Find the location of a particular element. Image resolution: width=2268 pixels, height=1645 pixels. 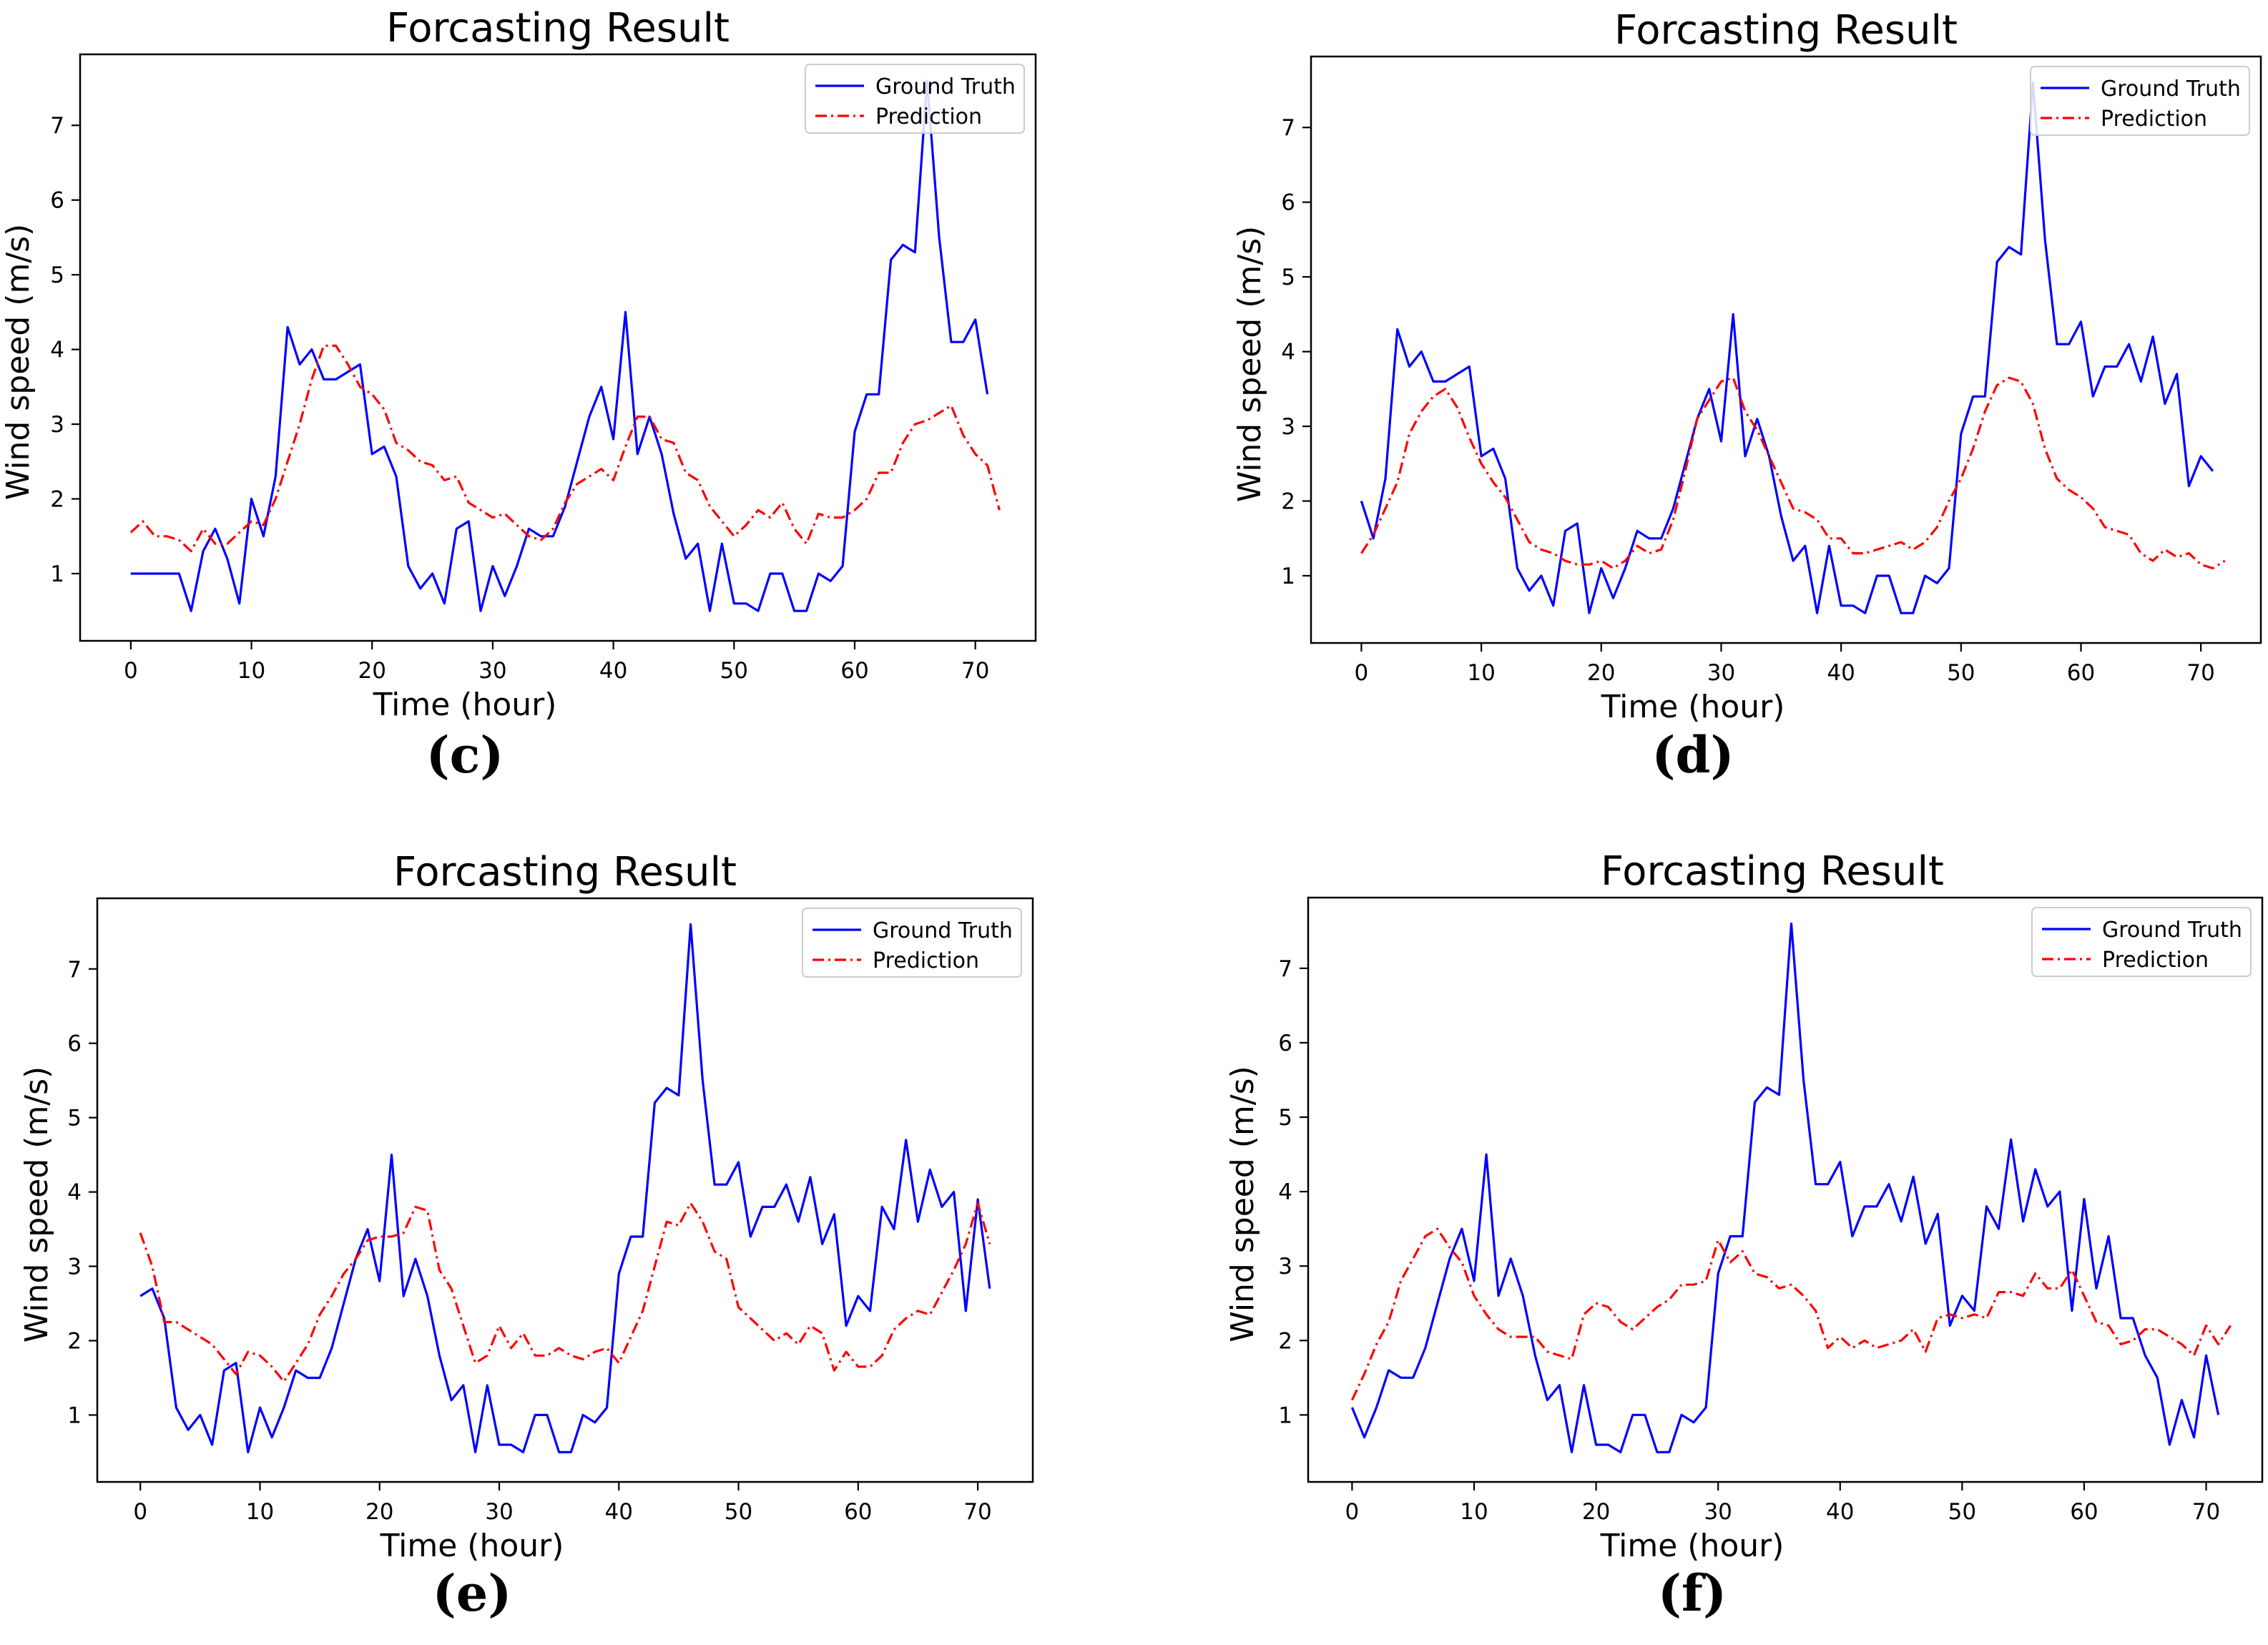

panel-label: (c) is located at coordinates (465, 755).